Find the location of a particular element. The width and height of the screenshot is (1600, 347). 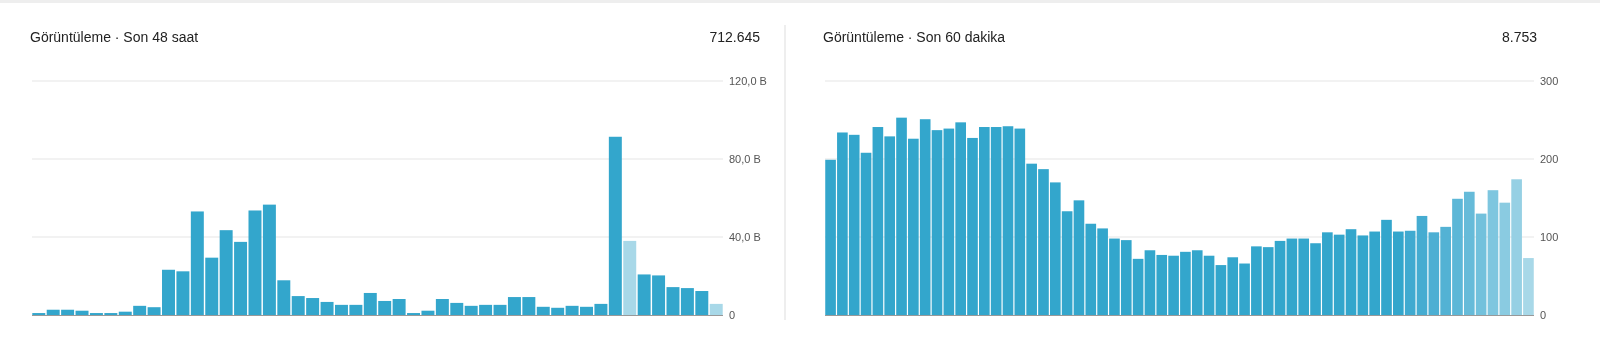

chart-title: Görüntüleme · Son 60 dakika is located at coordinates (914, 37).